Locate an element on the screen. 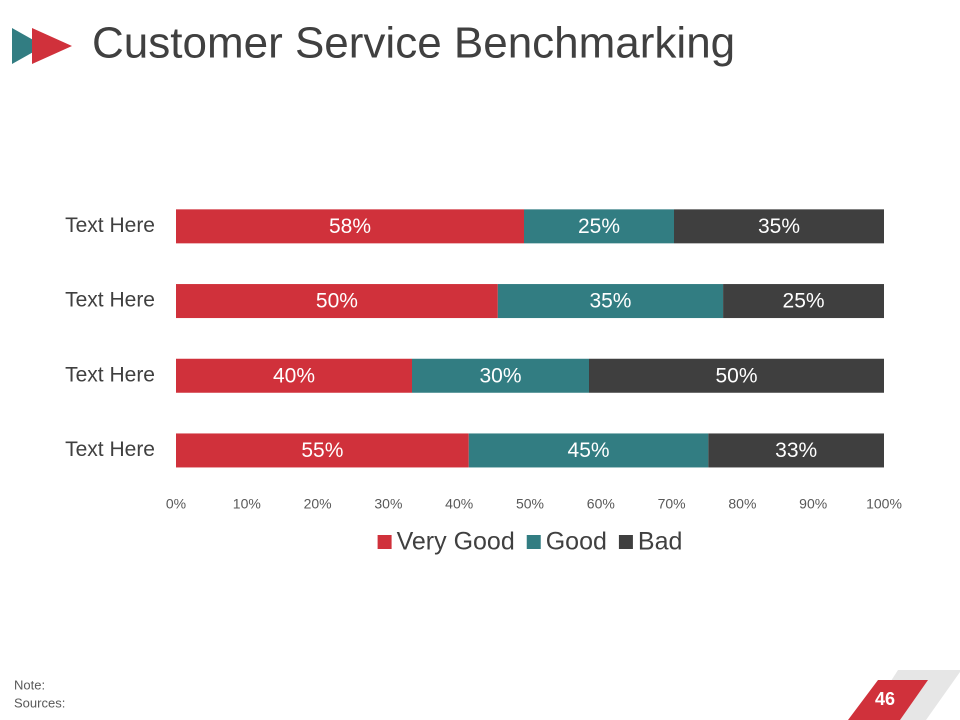  x-tick-label: 30% is located at coordinates (388, 504).